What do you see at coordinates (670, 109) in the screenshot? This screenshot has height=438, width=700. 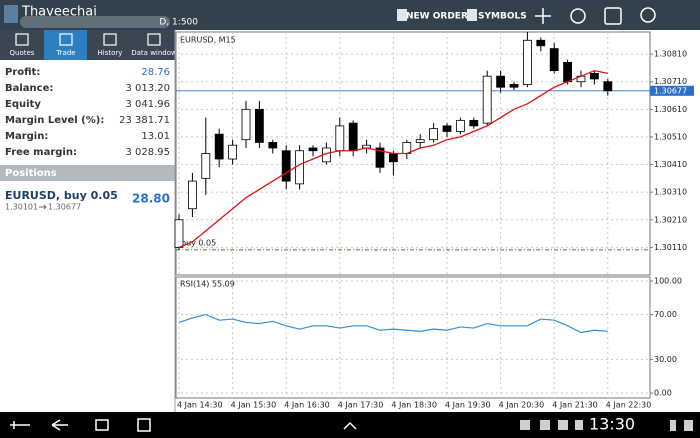 I see `y-tick-label: 1.30610` at bounding box center [670, 109].